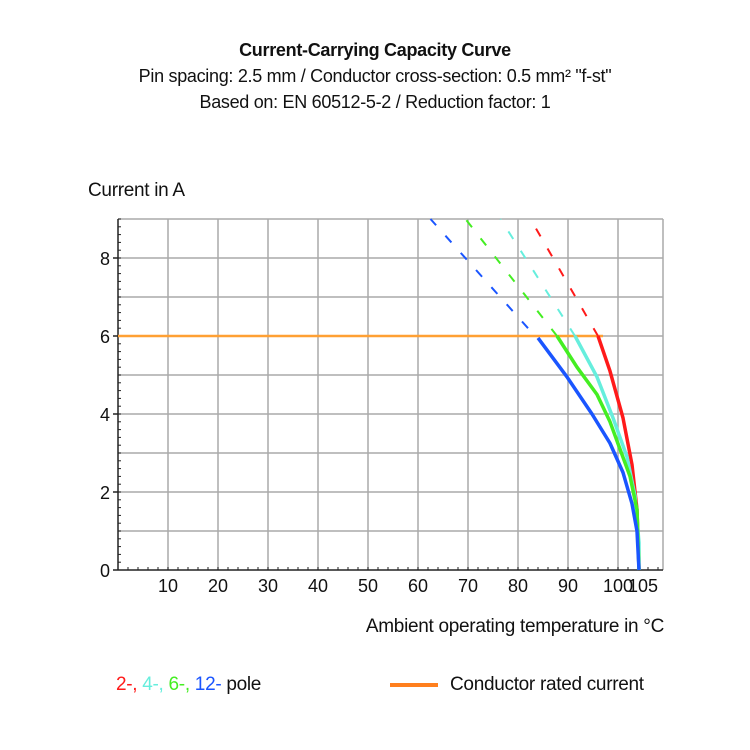 The width and height of the screenshot is (750, 750). Describe the element at coordinates (375, 50) in the screenshot. I see `chart-title: Current-Carrying Capacity Curve` at that location.